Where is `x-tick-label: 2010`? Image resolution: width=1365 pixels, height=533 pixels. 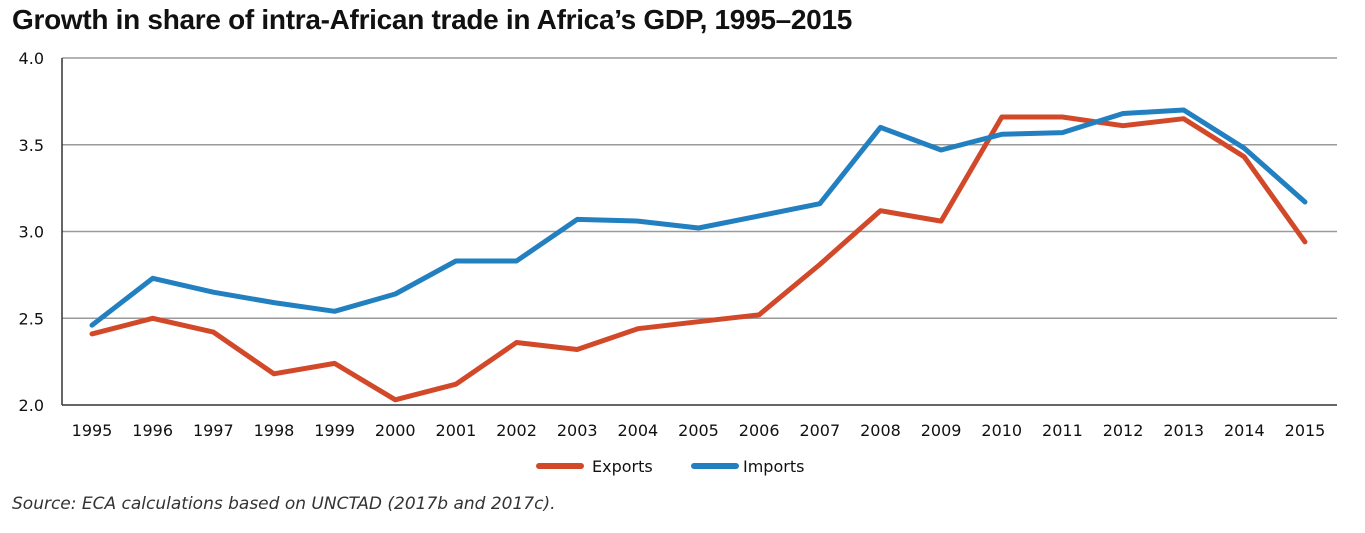
x-tick-label: 2010 is located at coordinates (1001, 430).